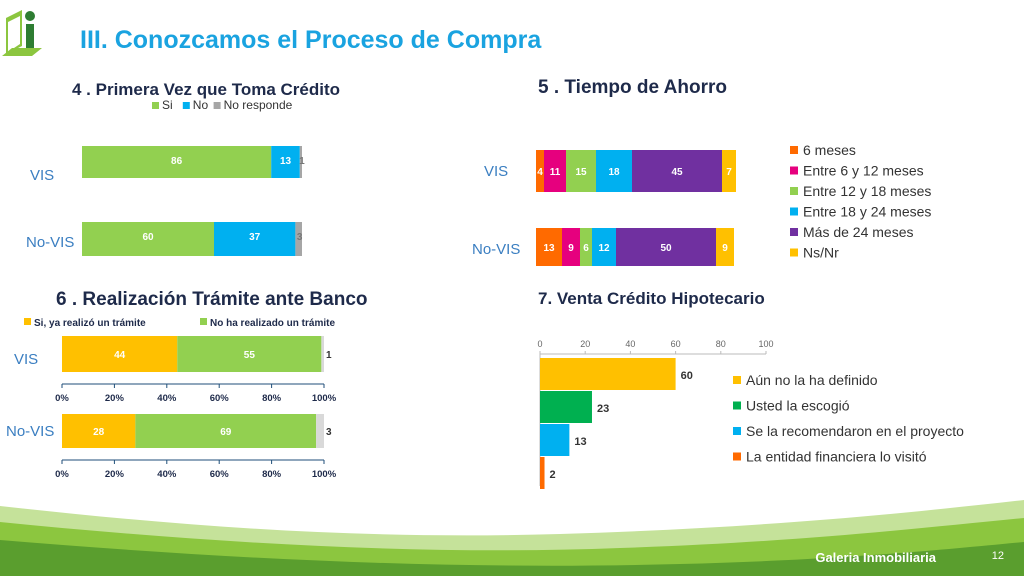 This screenshot has width=1024, height=576. I want to click on data-label: 2, so click(553, 475).